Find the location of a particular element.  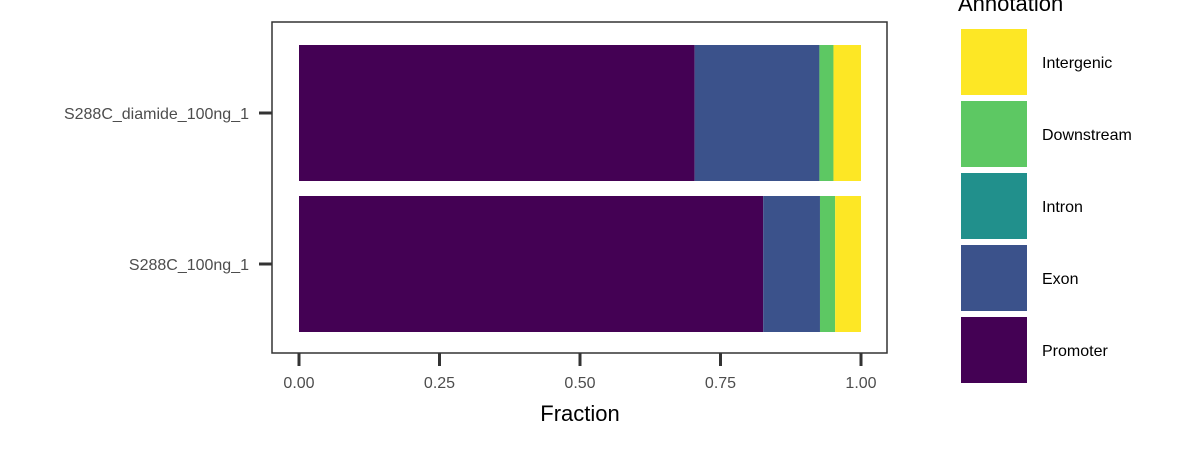

y-axis: S288C_diamide_100ng_1 S288C_100ng_1 is located at coordinates (168, 190).